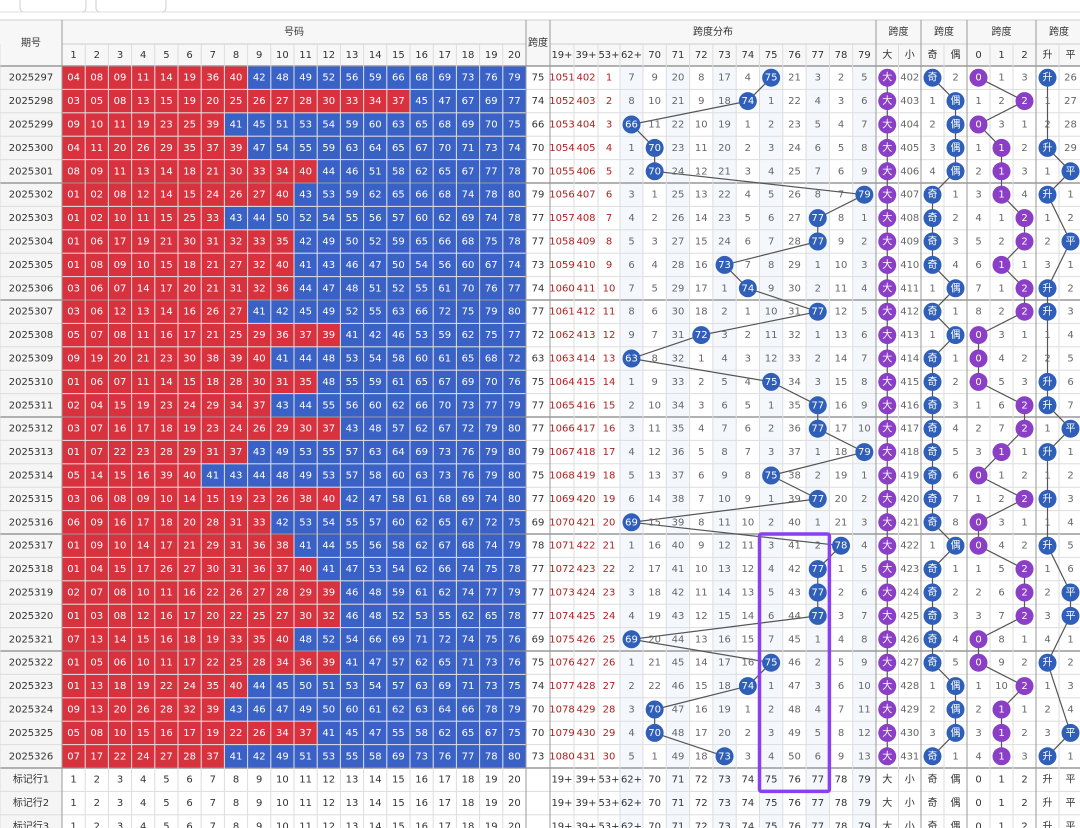 The width and height of the screenshot is (1080, 828). Describe the element at coordinates (236, 663) in the screenshot. I see `number: 25` at that location.